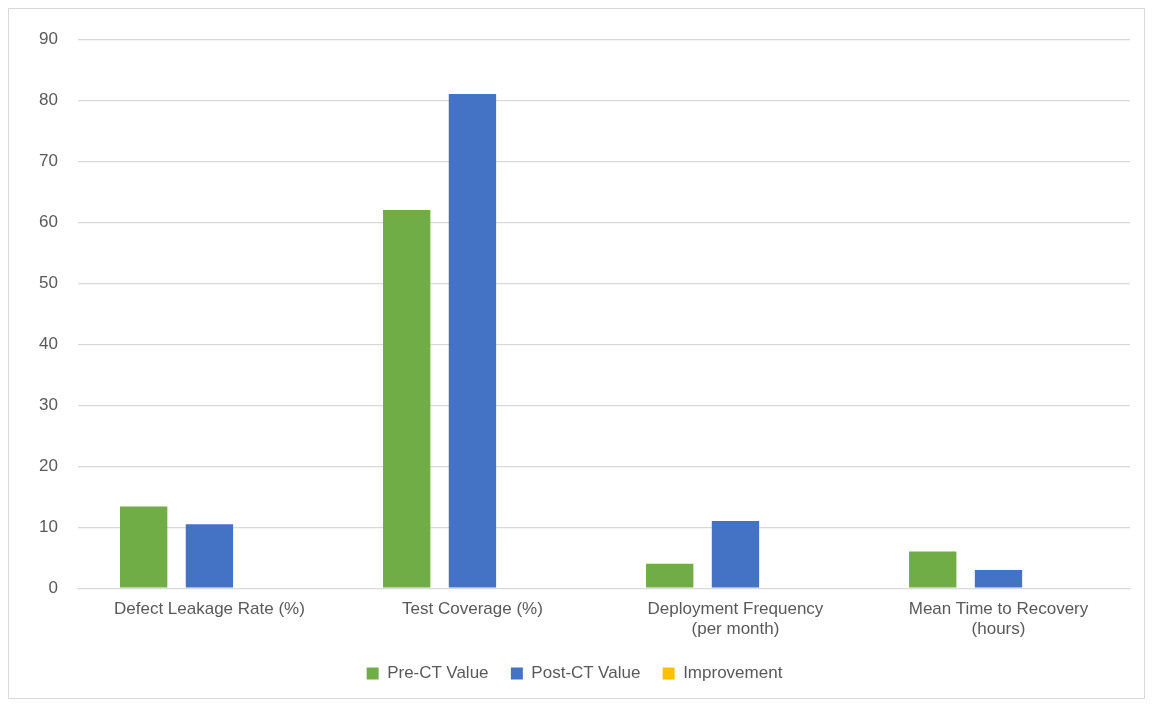  Describe the element at coordinates (48, 282) in the screenshot. I see `y-tick-label: 50` at that location.